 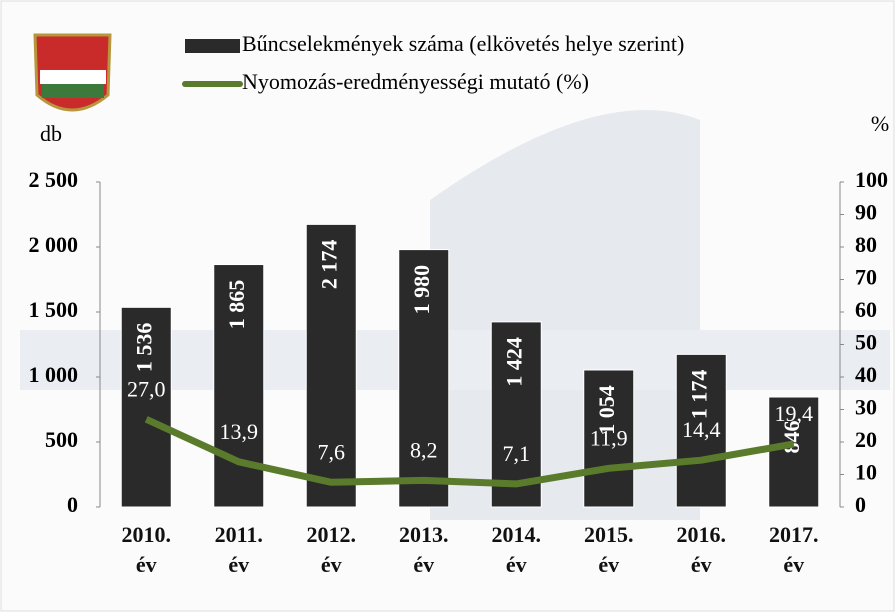 I want to click on line, so click(x=469, y=452).